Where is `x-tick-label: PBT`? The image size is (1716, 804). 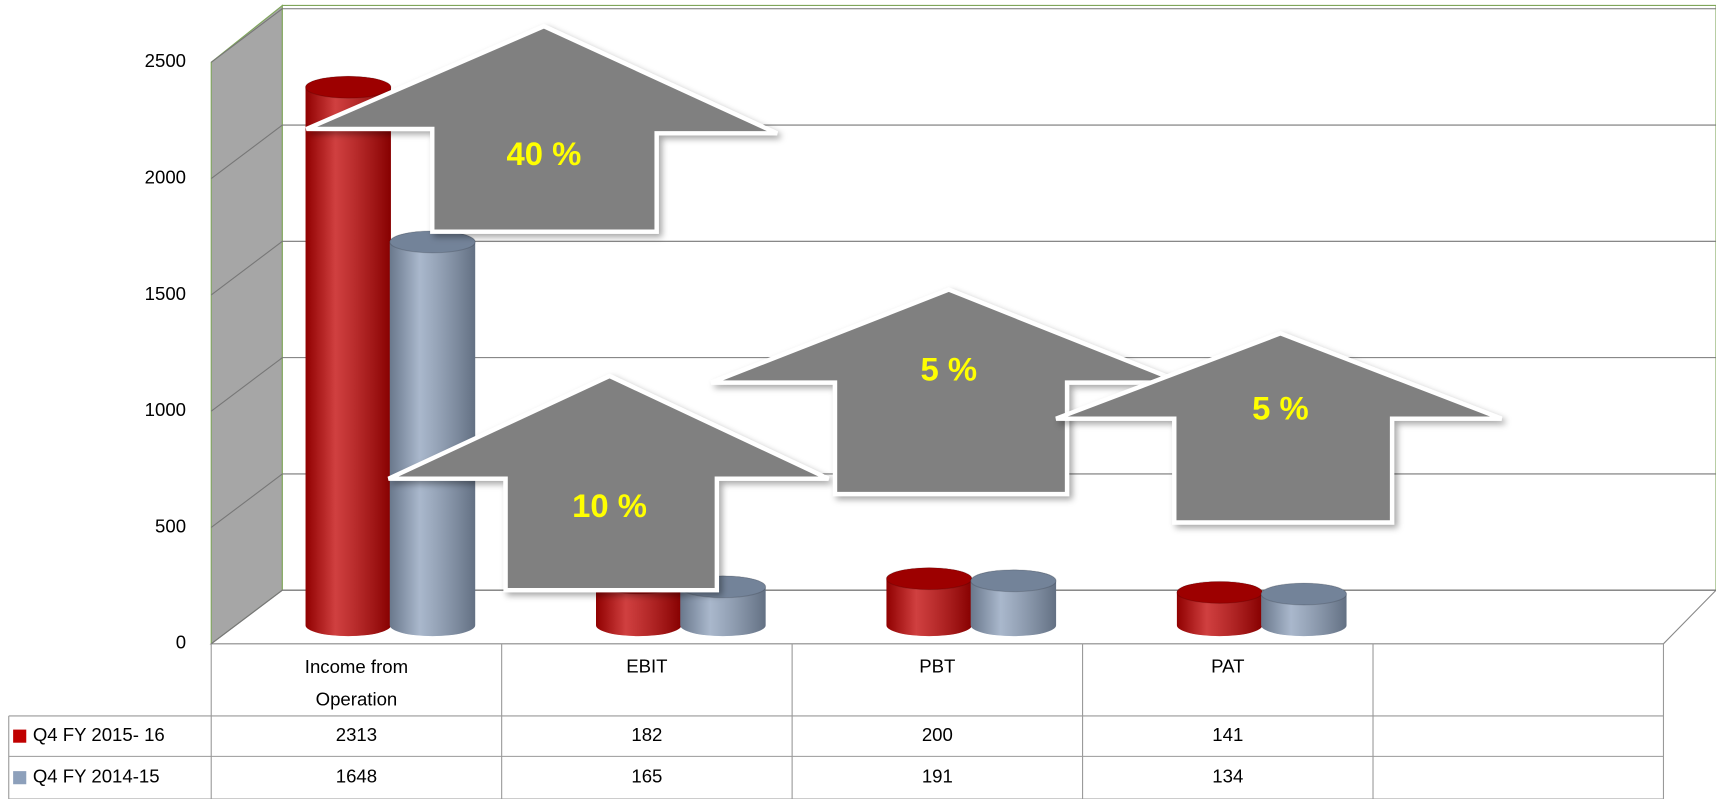 x-tick-label: PBT is located at coordinates (937, 666).